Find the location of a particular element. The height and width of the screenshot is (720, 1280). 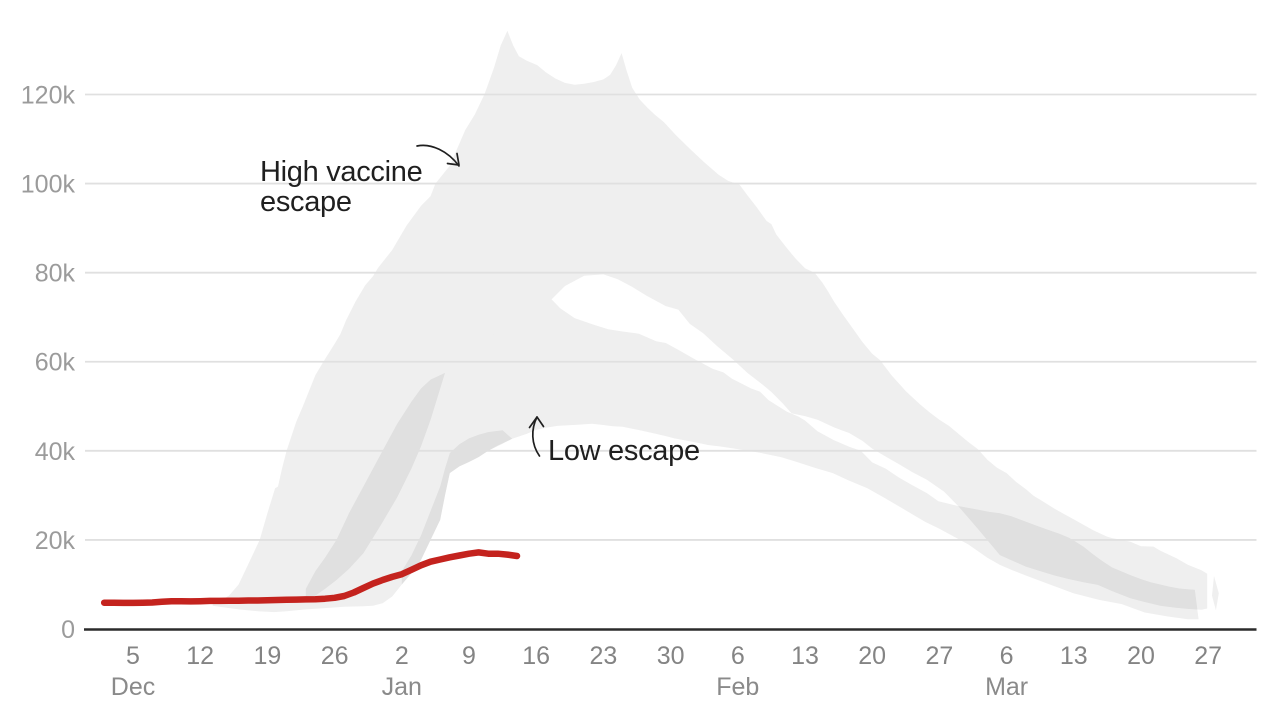

annotation-low-escape: Low escape is located at coordinates (614, 441).